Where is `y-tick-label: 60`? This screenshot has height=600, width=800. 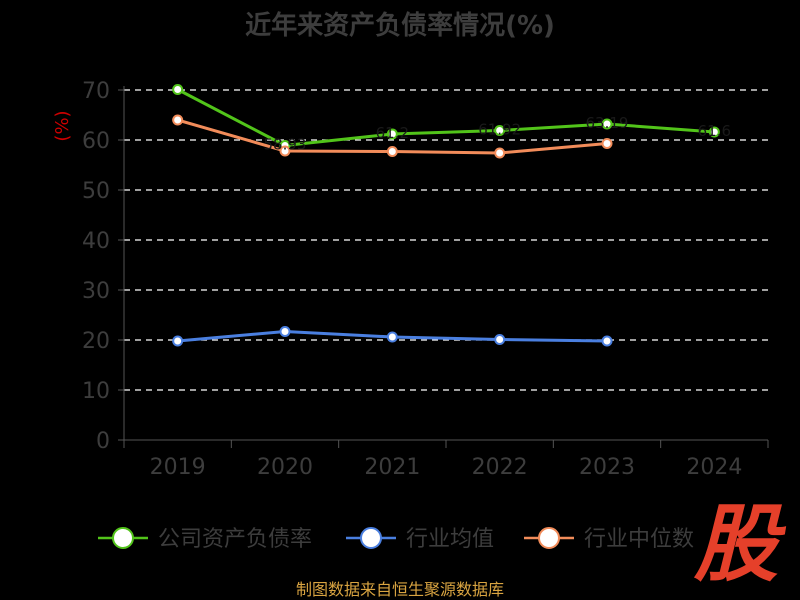 y-tick-label: 60 is located at coordinates (96, 141).